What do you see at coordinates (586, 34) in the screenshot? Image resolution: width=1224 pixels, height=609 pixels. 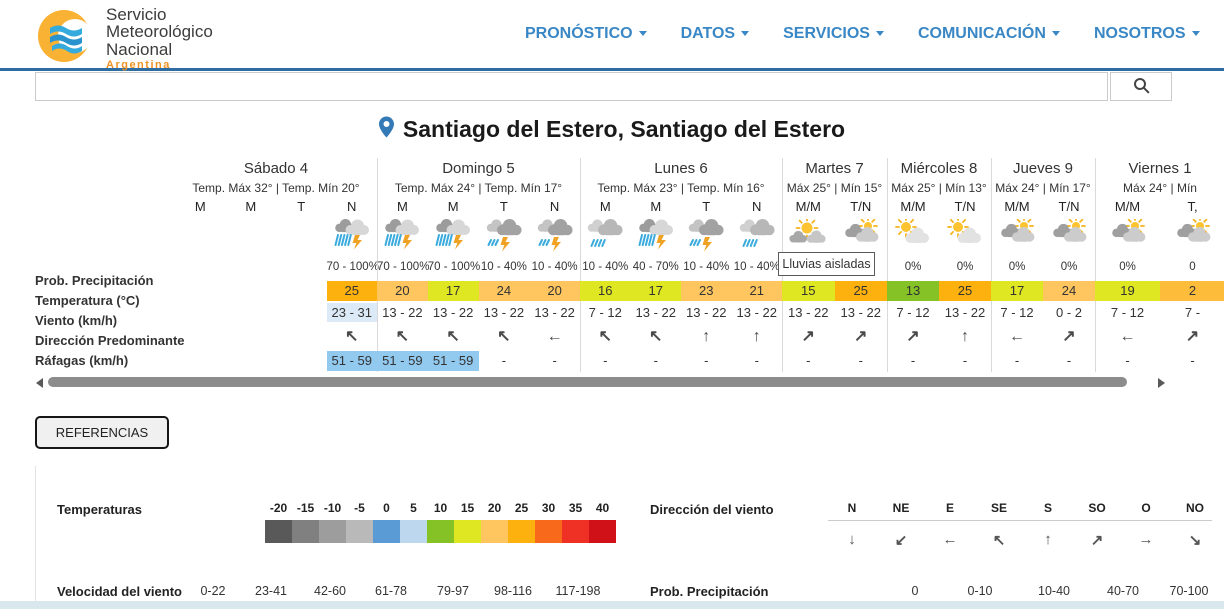 I see `nav-item-pronóstico: PRONÓSTICO` at bounding box center [586, 34].